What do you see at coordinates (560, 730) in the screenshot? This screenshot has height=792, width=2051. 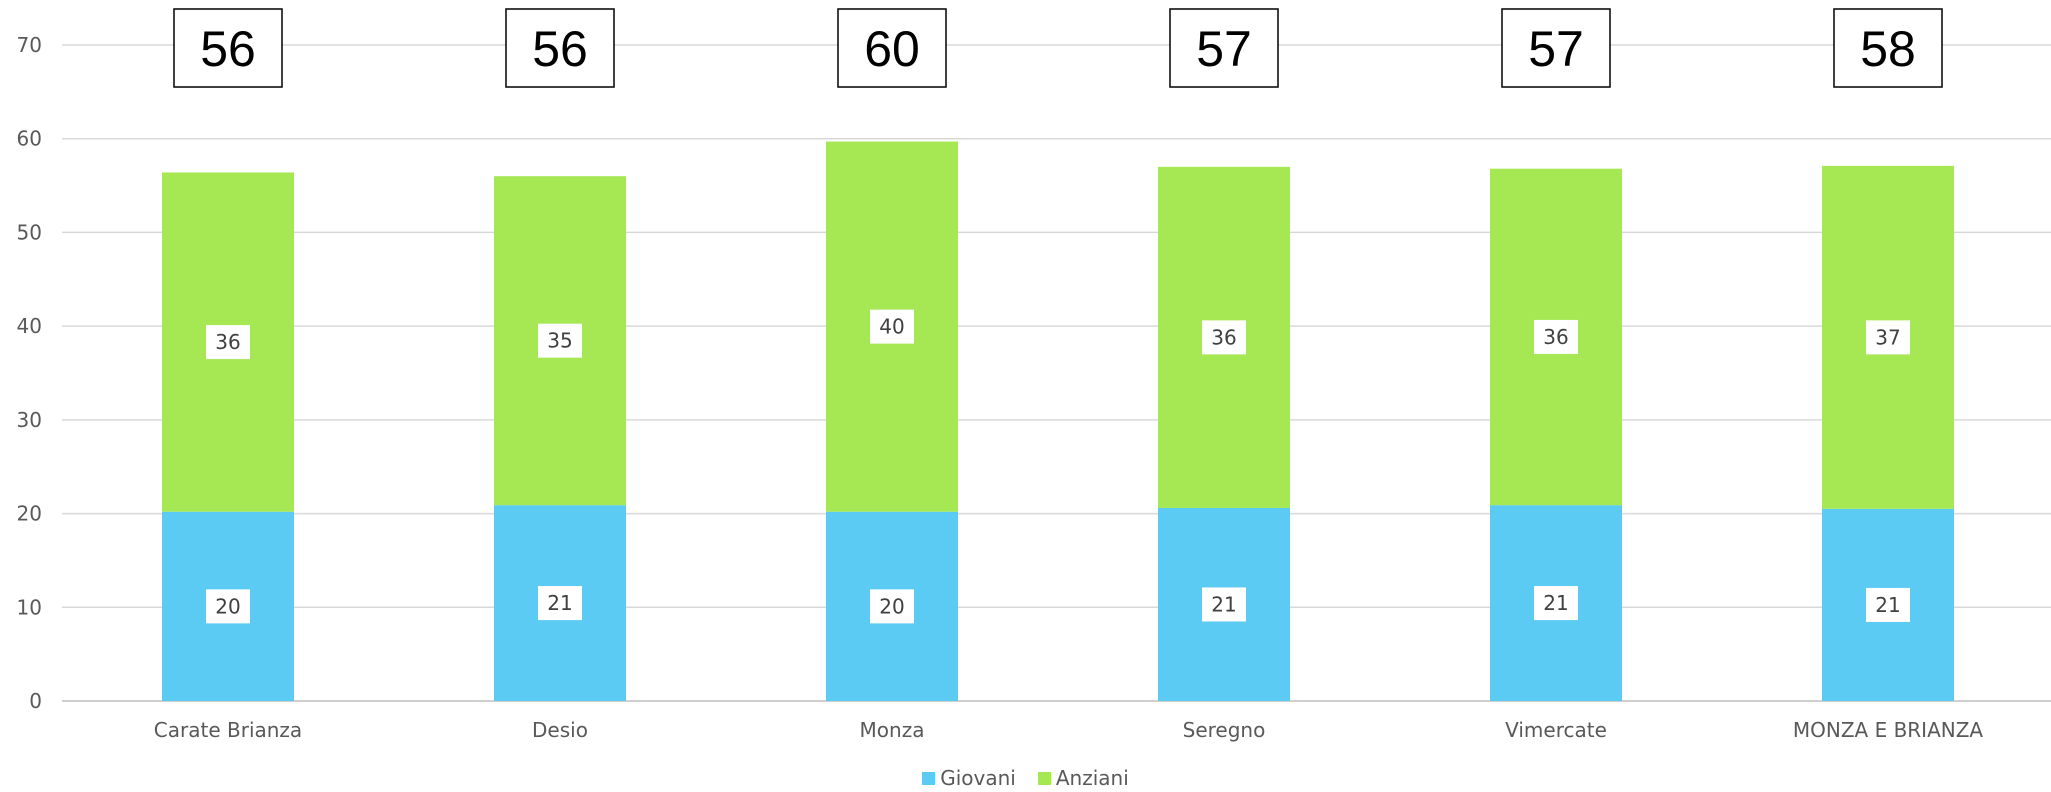 I see `category-label: Desio` at bounding box center [560, 730].